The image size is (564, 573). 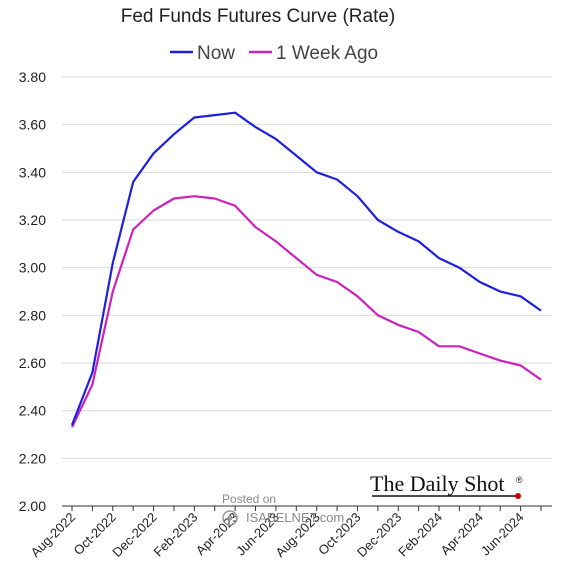 What do you see at coordinates (502, 534) in the screenshot?
I see `x-tick-label: Jun-2024` at bounding box center [502, 534].